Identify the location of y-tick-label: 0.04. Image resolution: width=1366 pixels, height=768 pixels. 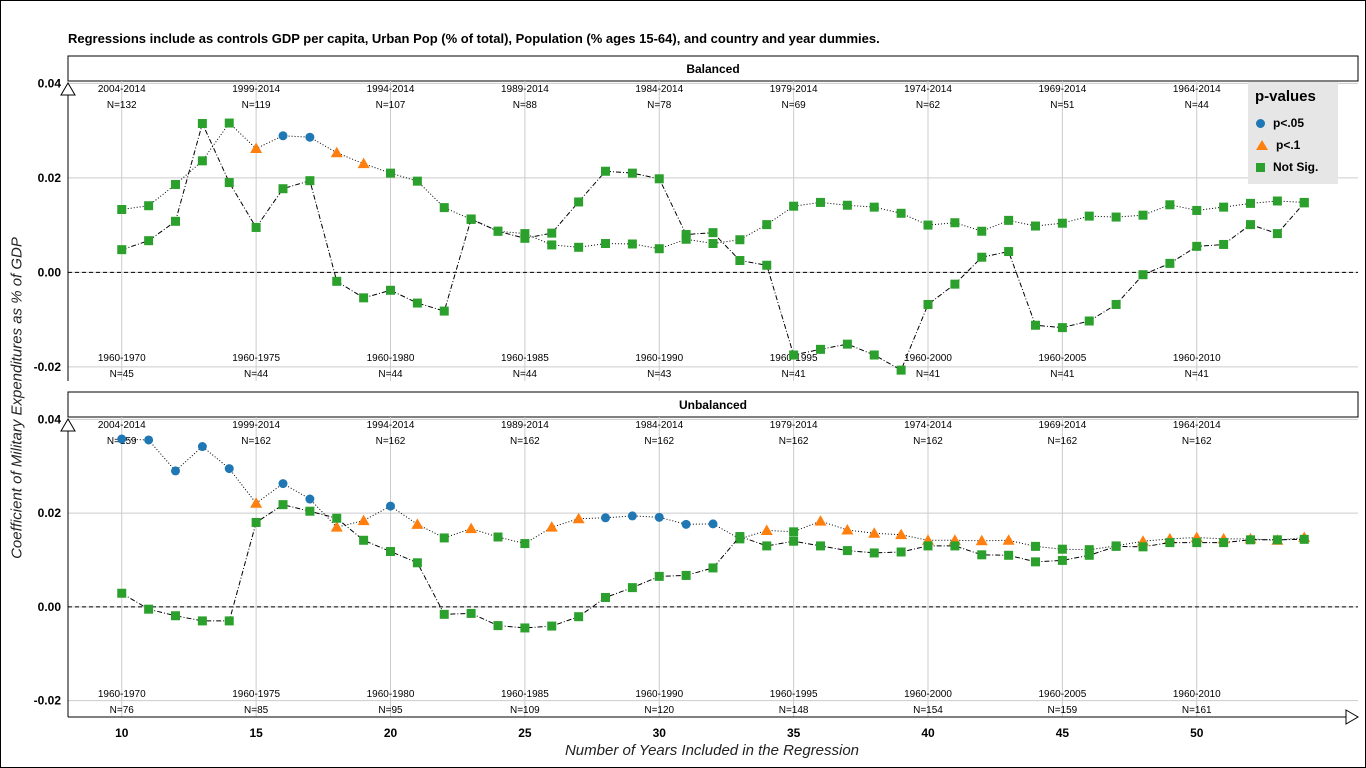
(50, 419).